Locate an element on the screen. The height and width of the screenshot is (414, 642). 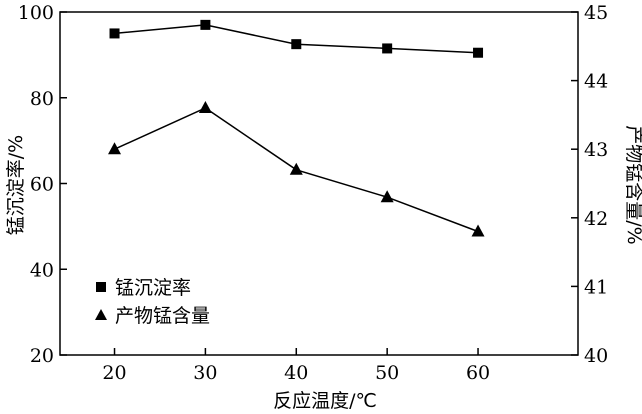
left-y-tick-label: 80 is located at coordinates (42, 99).